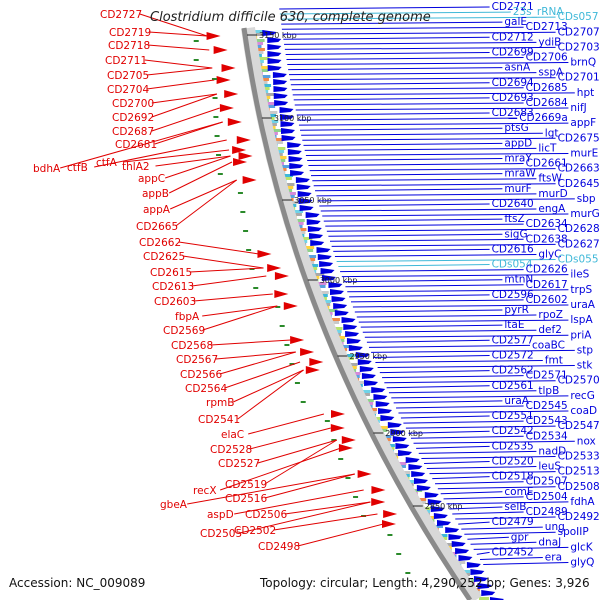 This screenshot has height=600, width=600. I want to click on right-gene-label: dnaJ, so click(549, 542).